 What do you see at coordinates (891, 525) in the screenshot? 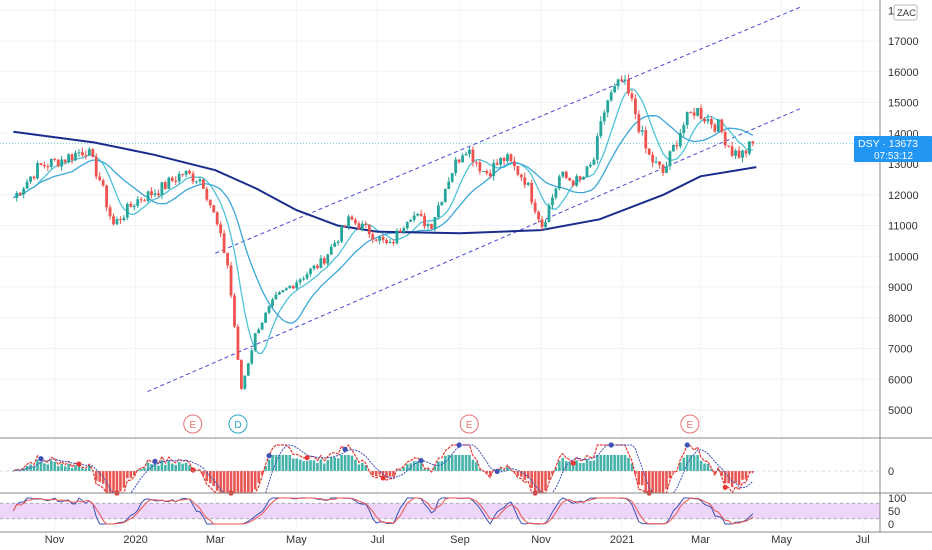
I see `stoch-tick-label: 0` at bounding box center [891, 525].